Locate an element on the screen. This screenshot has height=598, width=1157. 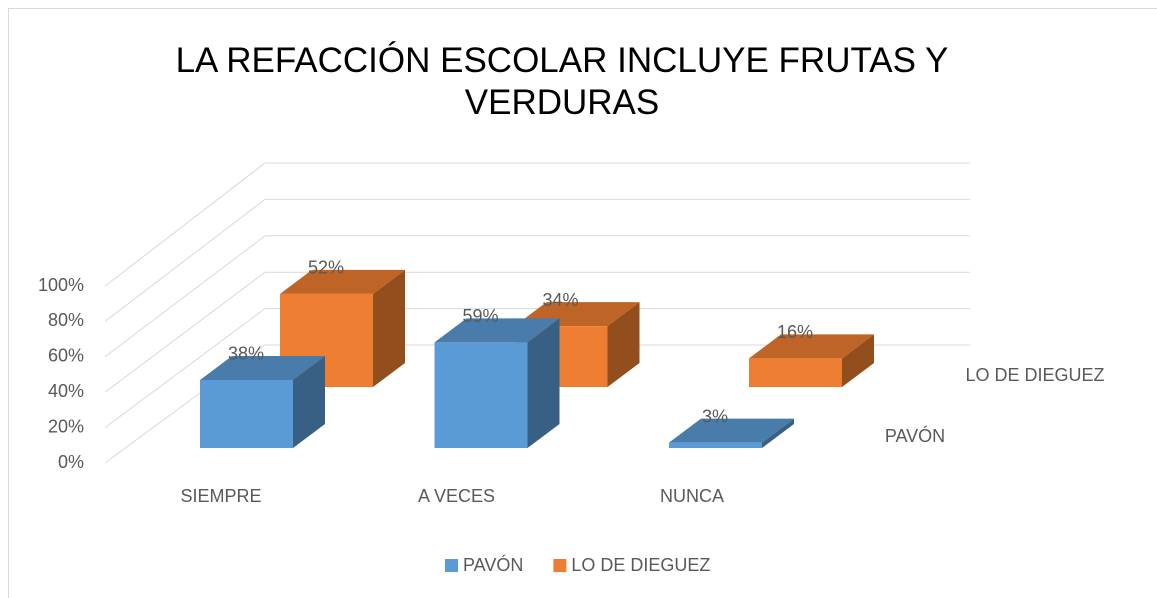
y-tick-label: 0% is located at coordinates (71, 462).